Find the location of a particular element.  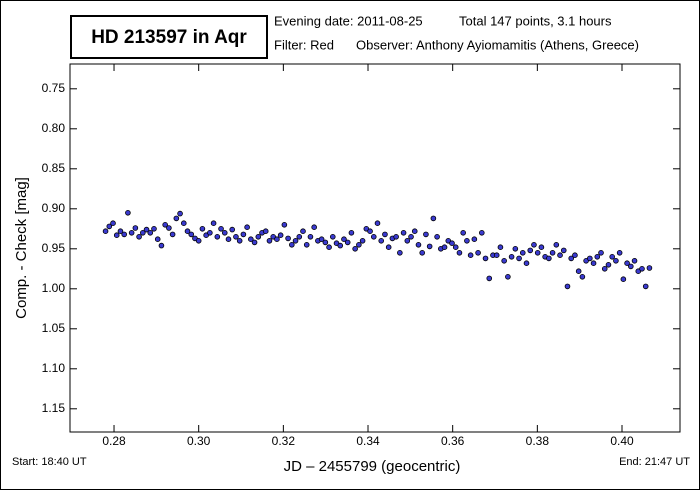

x-tick-label: 0.28 is located at coordinates (114, 441).